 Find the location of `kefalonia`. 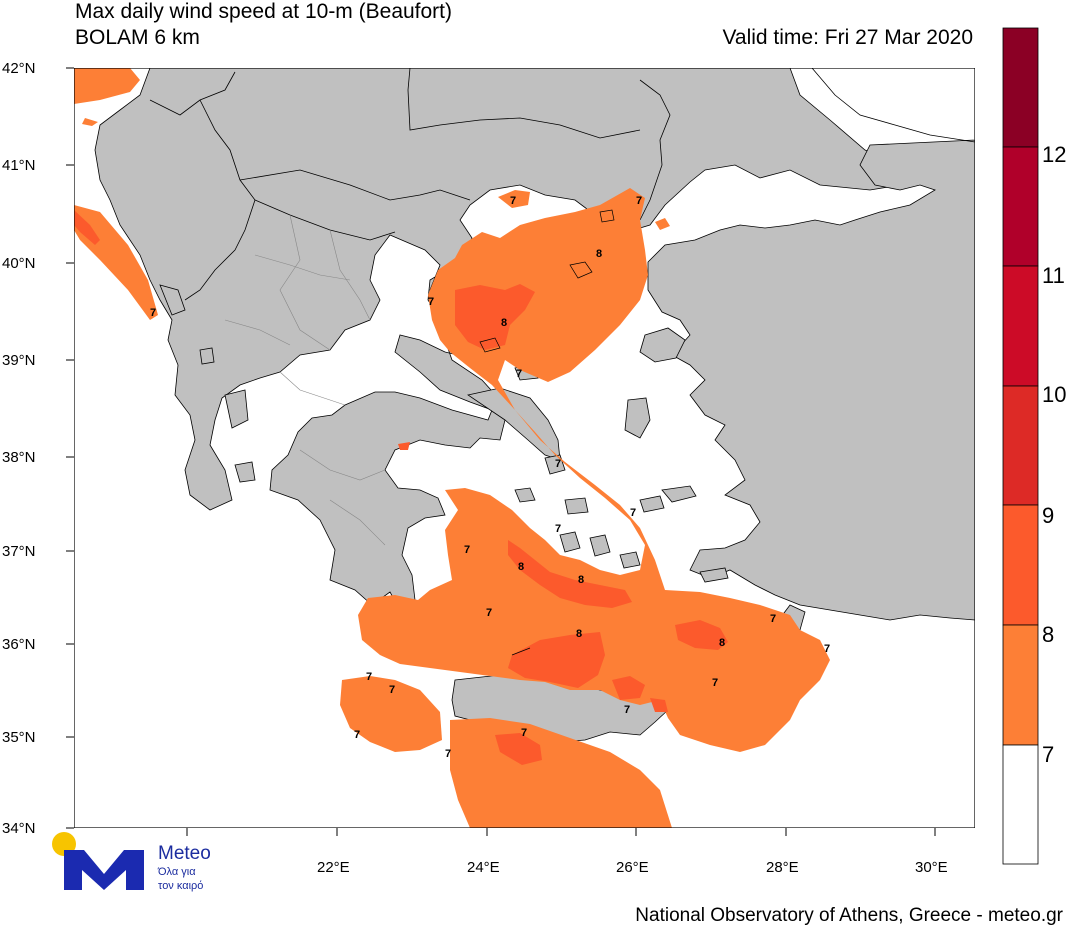

kefalonia is located at coordinates (236, 409).